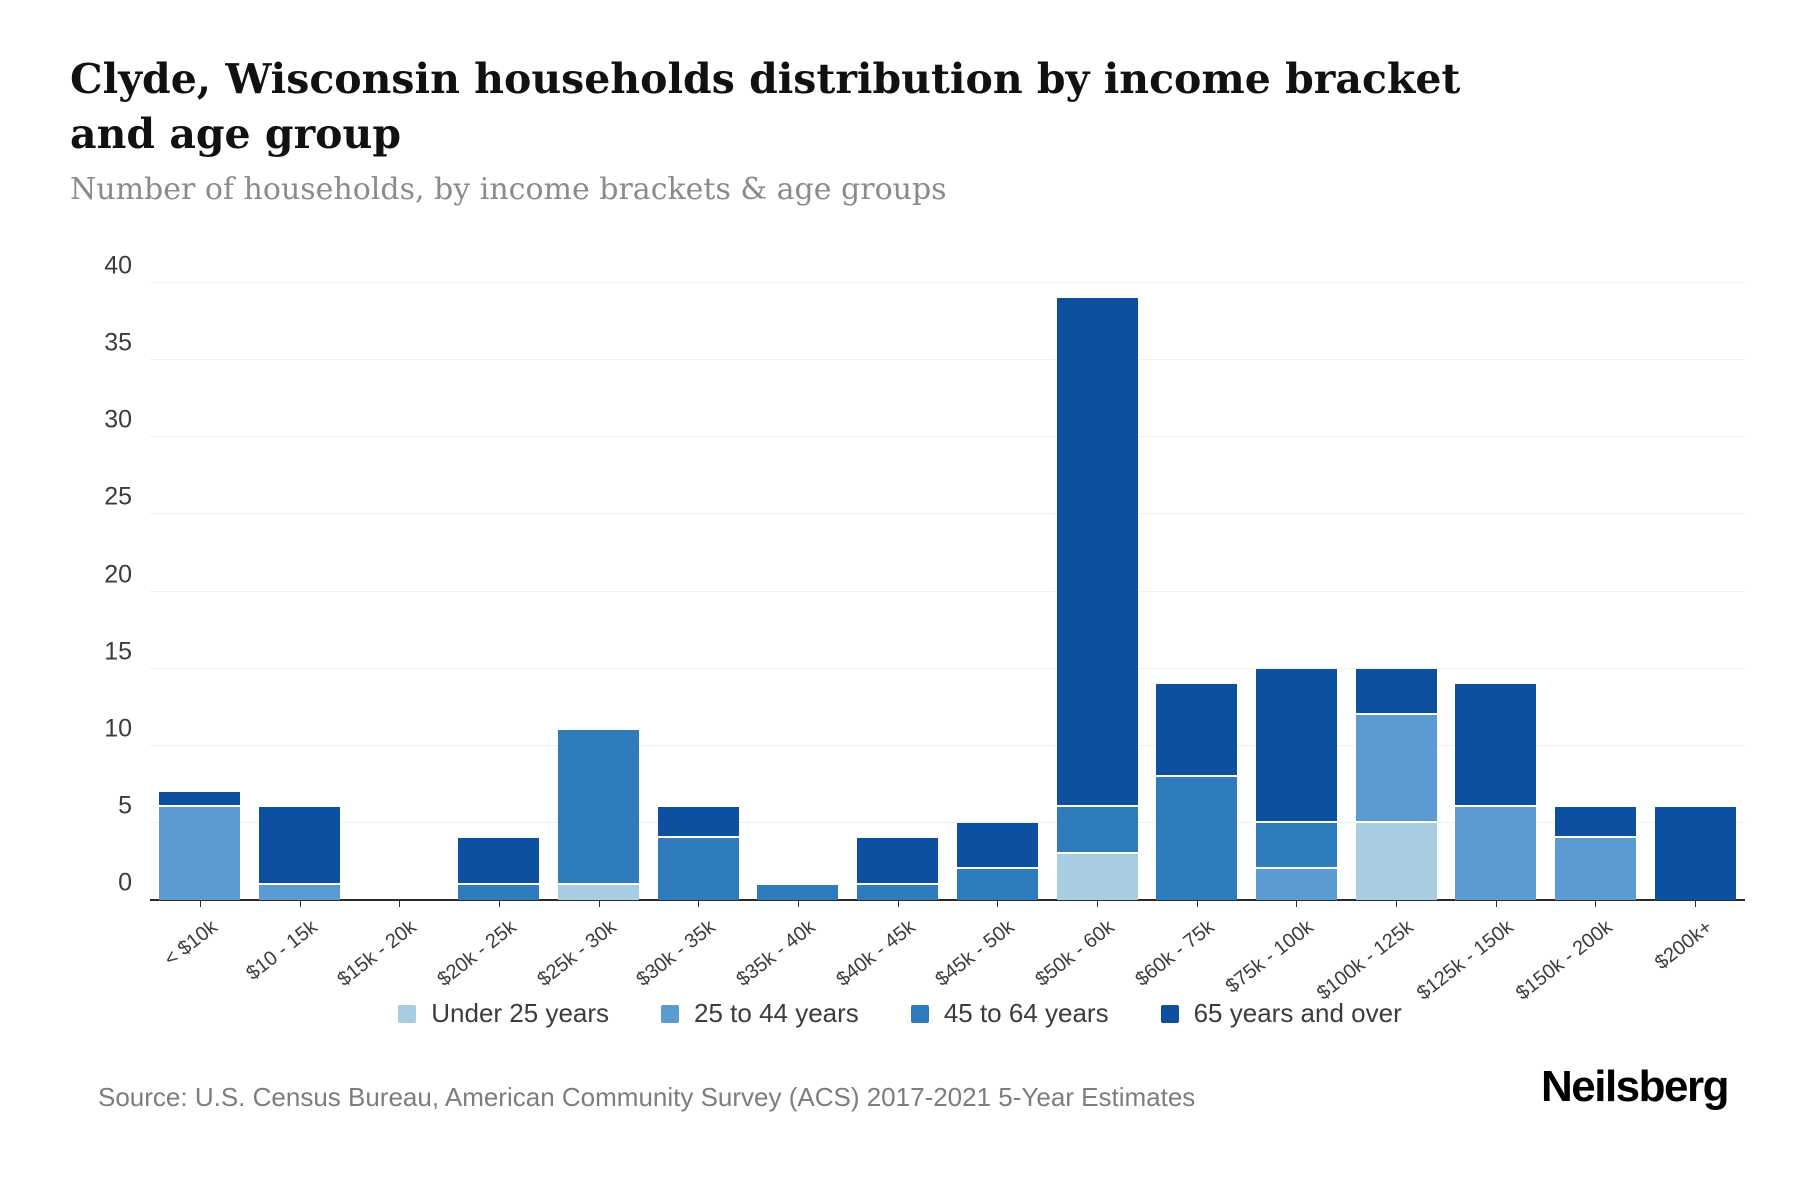 The width and height of the screenshot is (1800, 1200). I want to click on legend-item-Under 25 years: Under 25 years, so click(503, 1013).